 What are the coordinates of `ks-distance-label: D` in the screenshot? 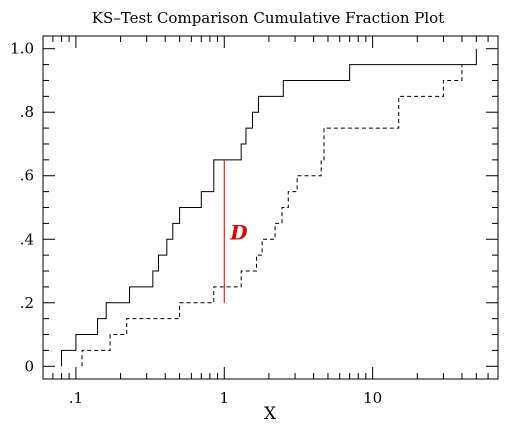 It's located at (238, 232).